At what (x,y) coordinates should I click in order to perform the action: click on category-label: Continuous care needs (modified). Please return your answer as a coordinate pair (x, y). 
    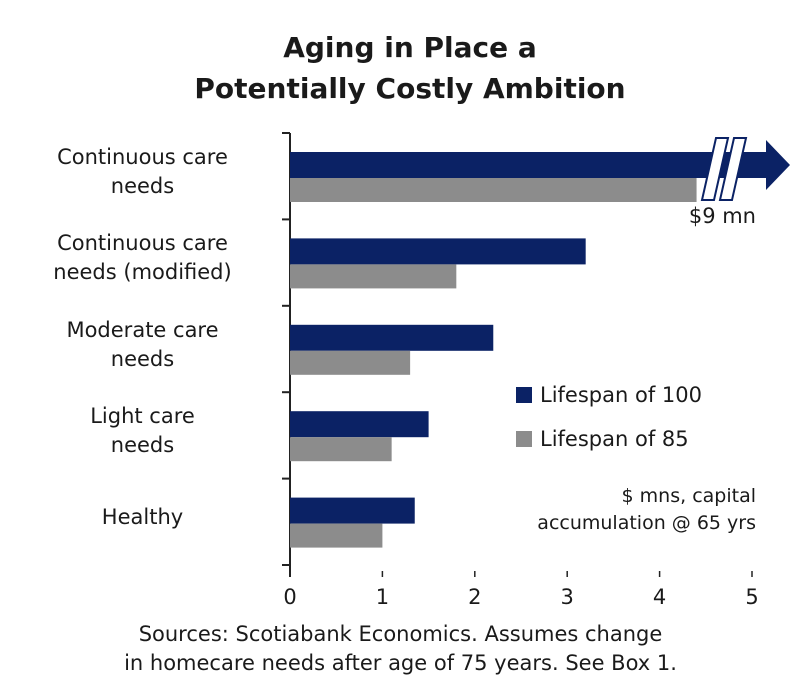
    Looking at the image, I should click on (142, 258).